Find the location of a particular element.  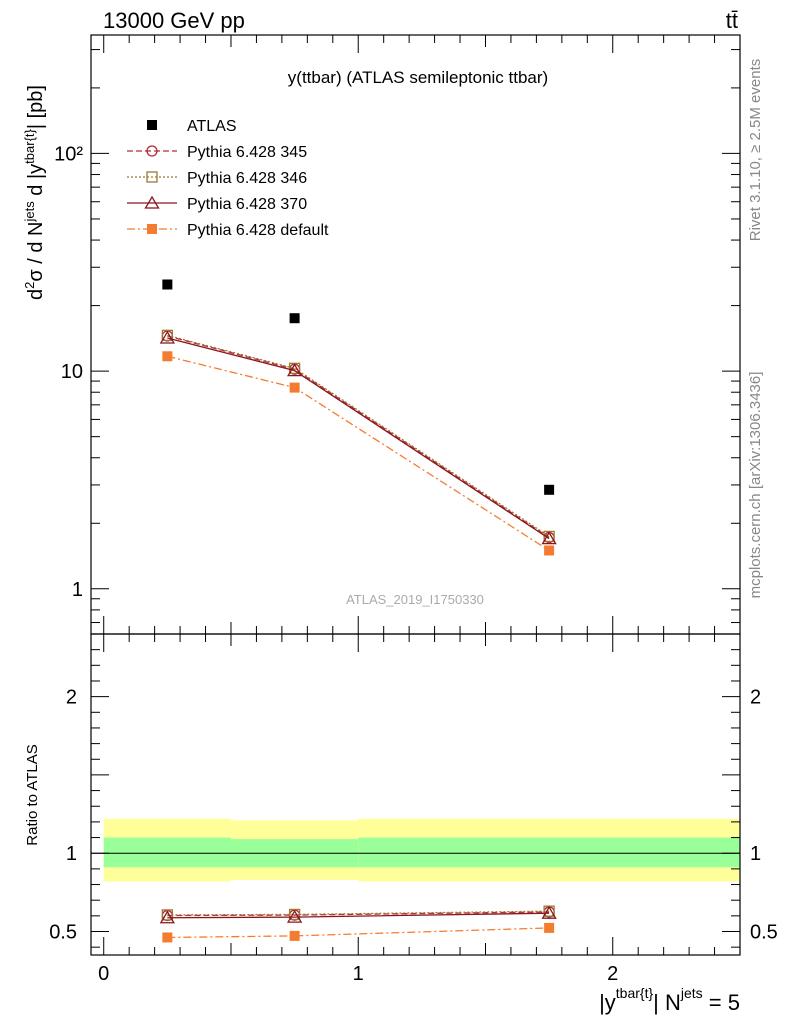

legend-label: Pythia 6.428 370 is located at coordinates (247, 204).